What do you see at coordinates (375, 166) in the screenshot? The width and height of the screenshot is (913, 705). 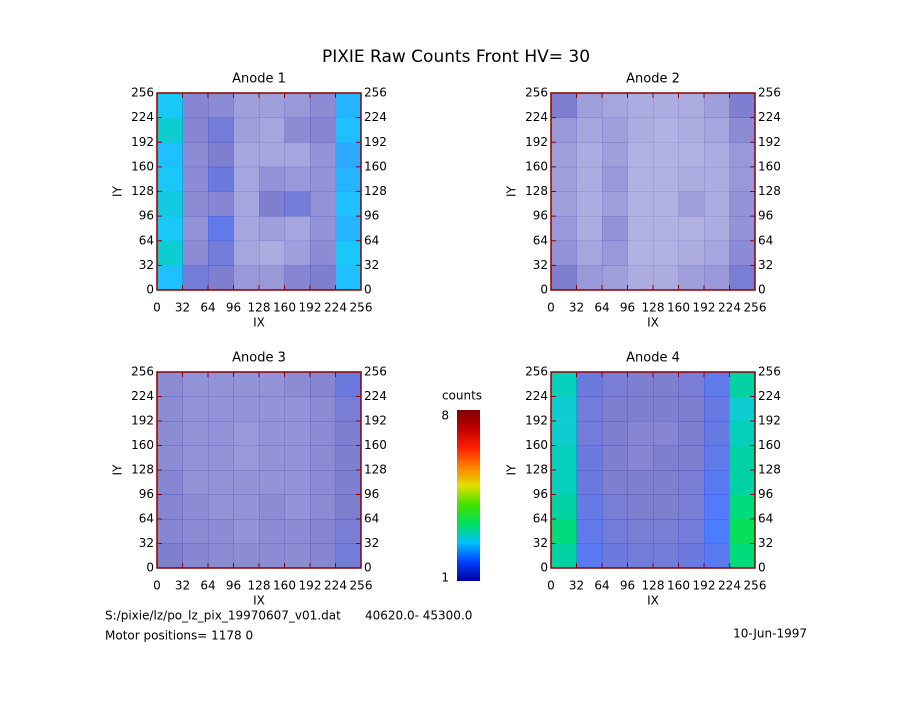 I see `y-tick-label-right: 160` at bounding box center [375, 166].